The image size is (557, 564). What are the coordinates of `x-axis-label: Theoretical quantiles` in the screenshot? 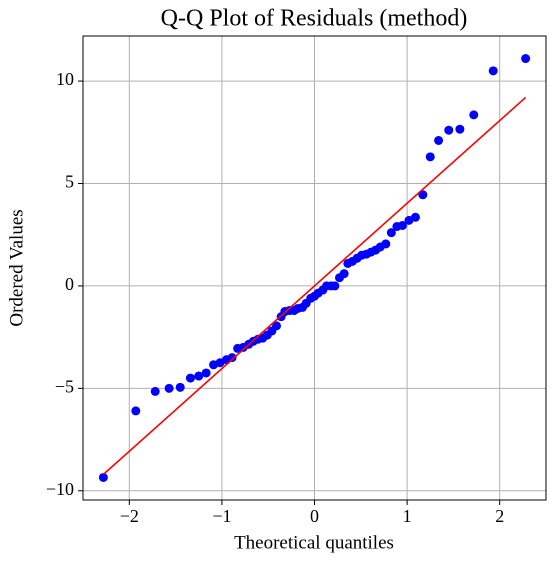 It's located at (314, 542).